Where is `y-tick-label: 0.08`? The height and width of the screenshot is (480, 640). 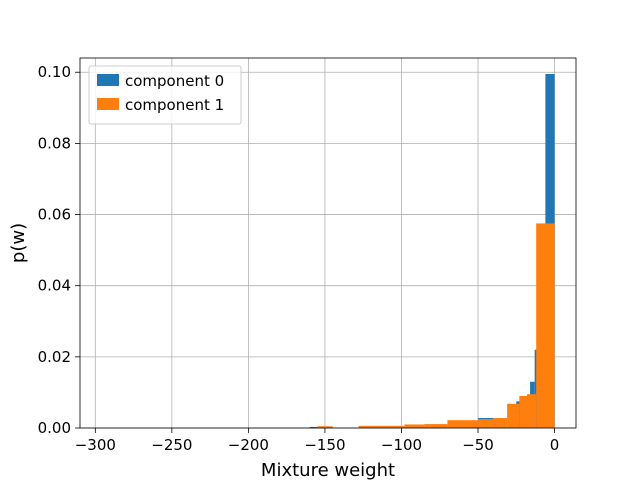 y-tick-label: 0.08 is located at coordinates (54, 143).